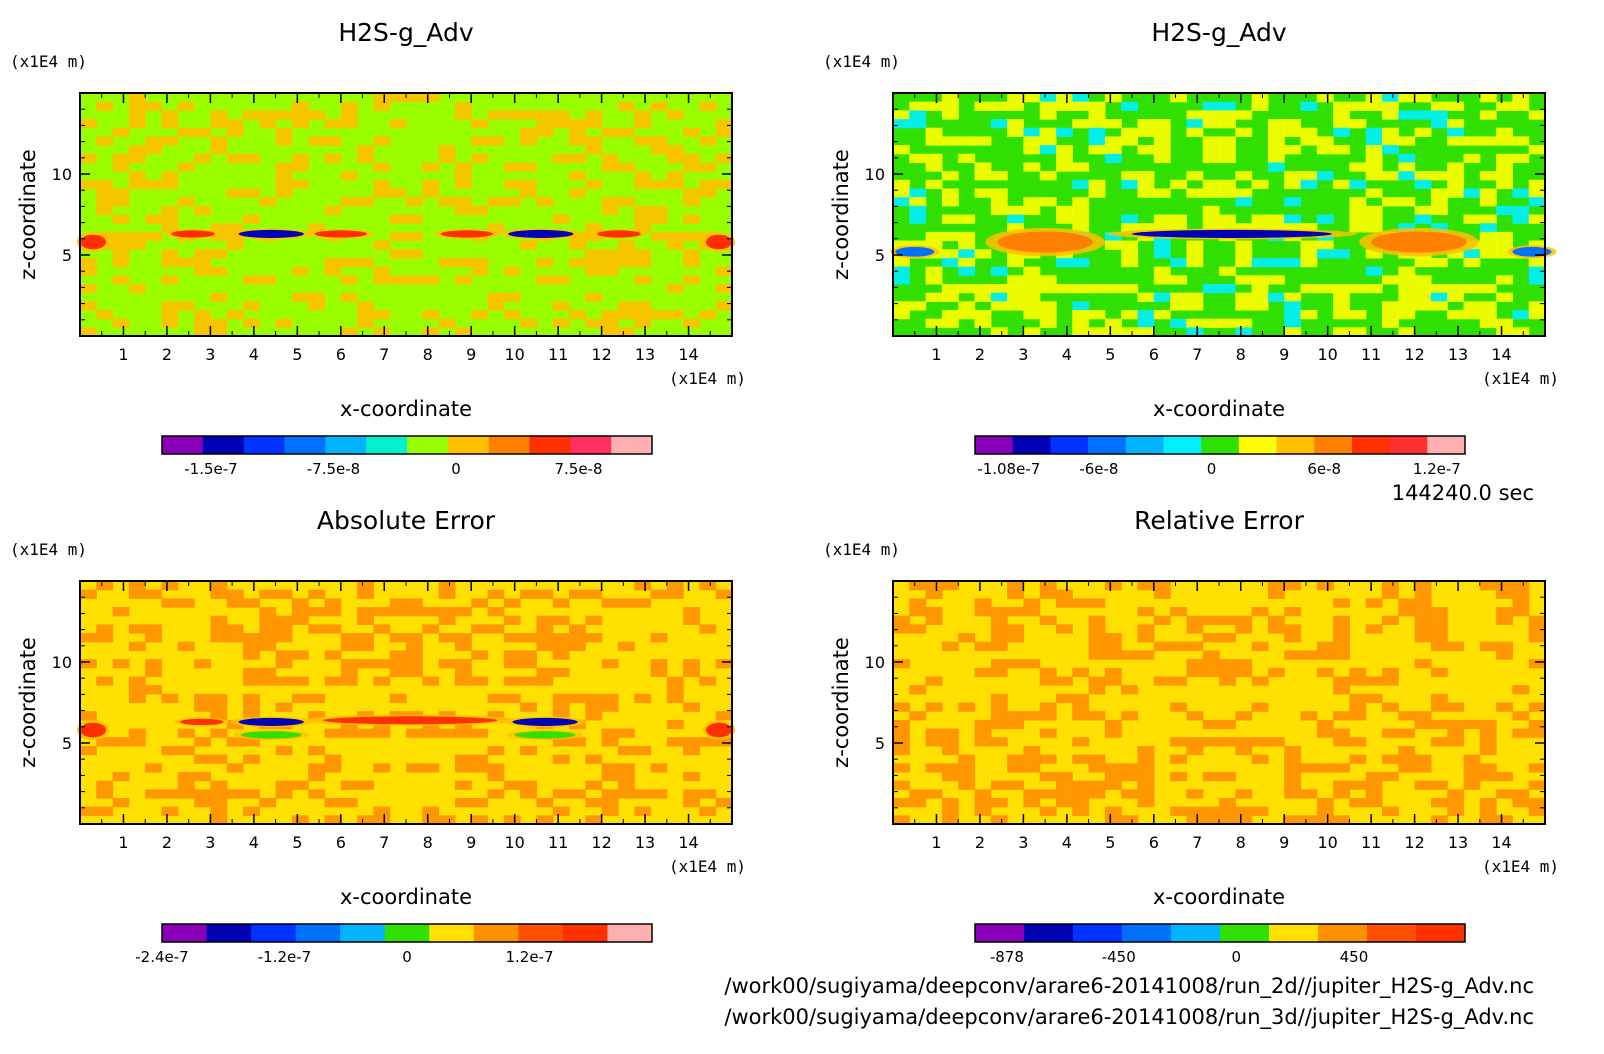  What do you see at coordinates (456, 469) in the screenshot?
I see `colorbar-tick-label: 0` at bounding box center [456, 469].